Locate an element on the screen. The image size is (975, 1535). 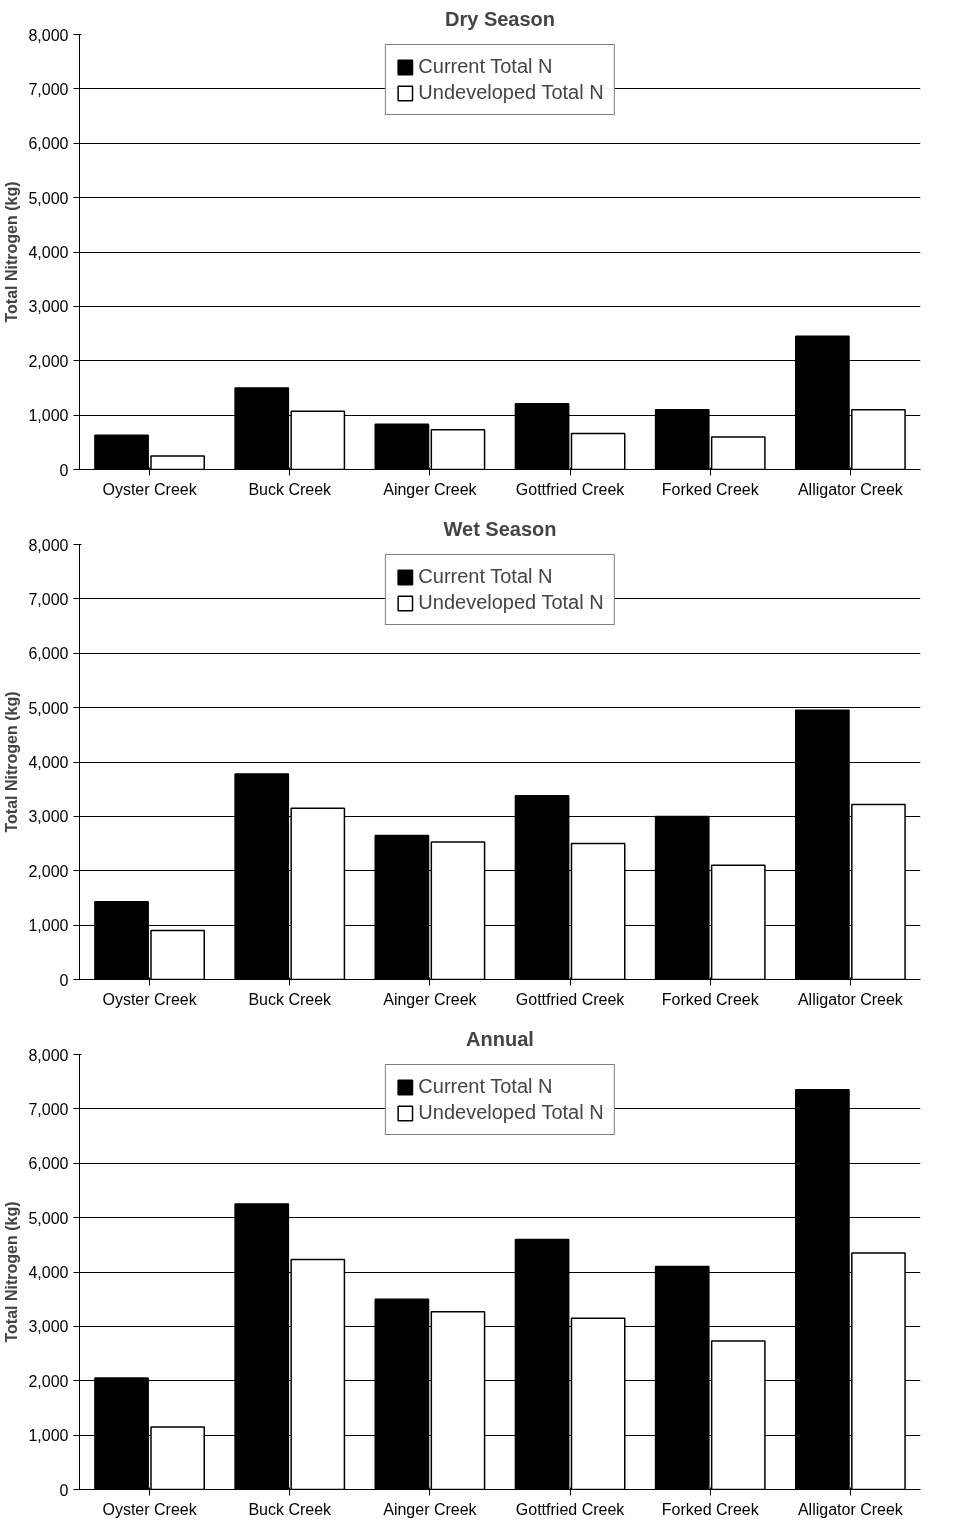
chart-title: Dry Season is located at coordinates (500, 18).